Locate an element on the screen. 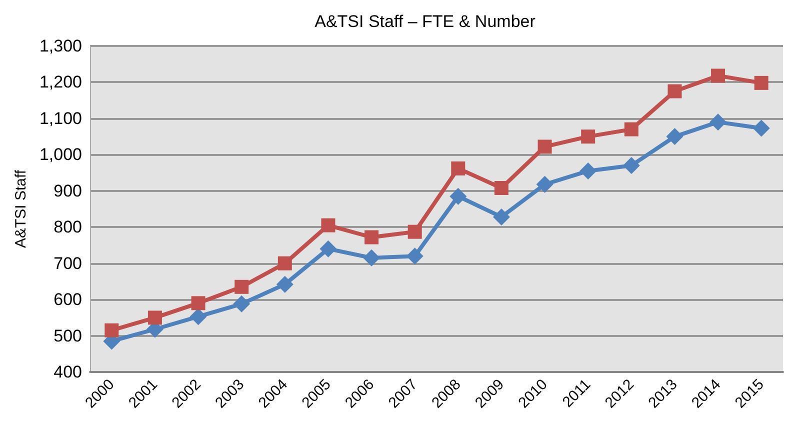 This screenshot has width=793, height=428. y-tick-label: 400 is located at coordinates (68, 372).